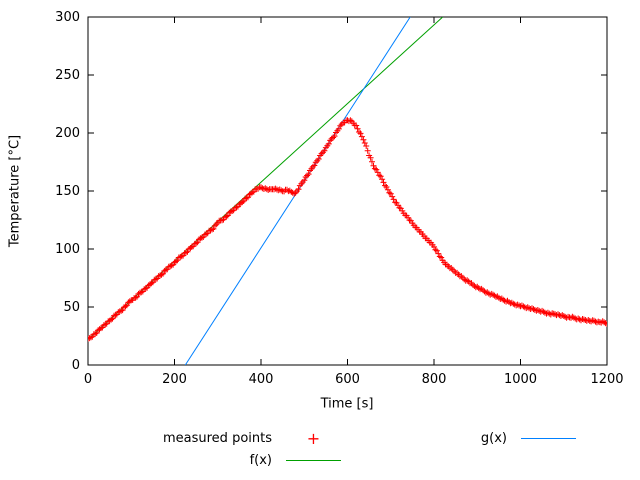 The image size is (640, 480). Describe the element at coordinates (347, 404) in the screenshot. I see `x-axis-title: Time [s]` at that location.